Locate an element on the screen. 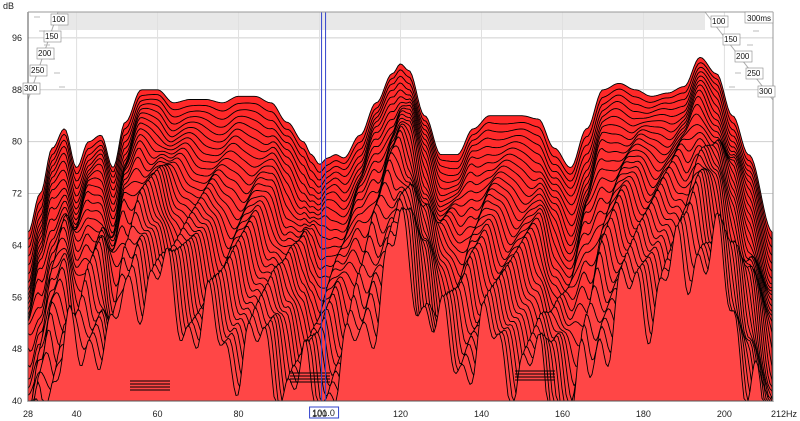 This screenshot has width=800, height=421. y-tick-label: 40 is located at coordinates (17, 401).